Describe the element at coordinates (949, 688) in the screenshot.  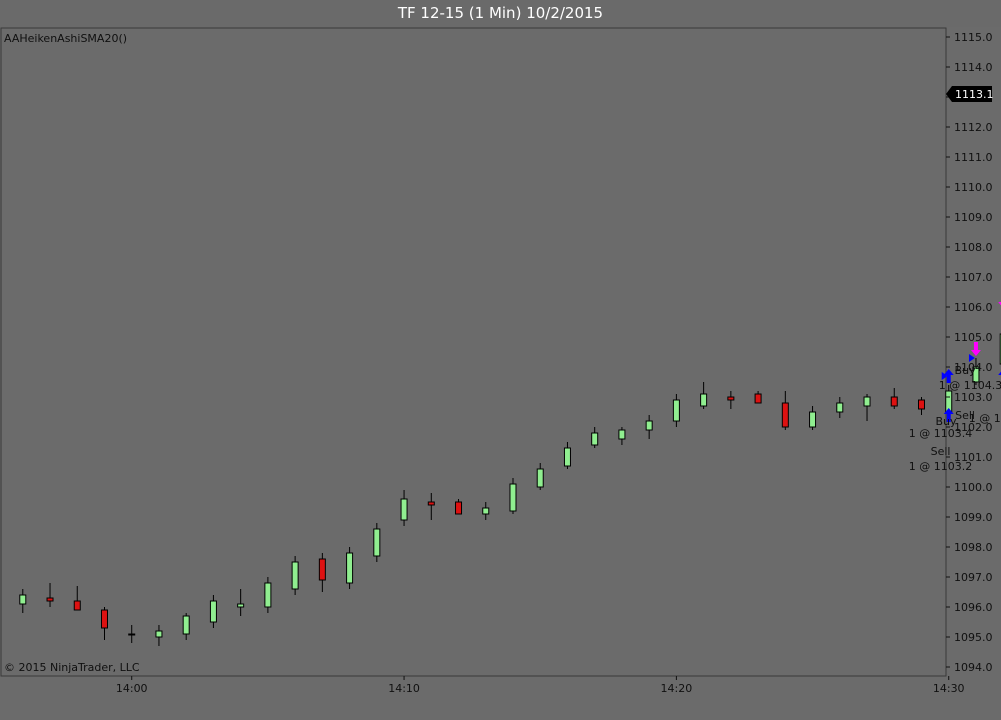
I see `x-tick-label: 14:30` at that location.